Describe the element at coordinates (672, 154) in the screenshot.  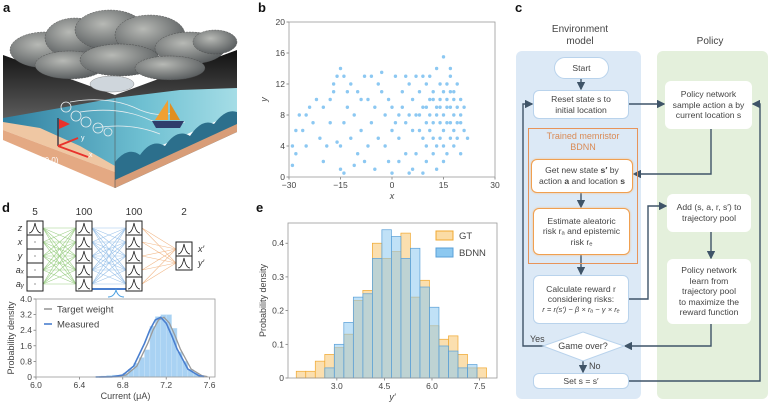
I see `arrow-policy-getstate` at that location.